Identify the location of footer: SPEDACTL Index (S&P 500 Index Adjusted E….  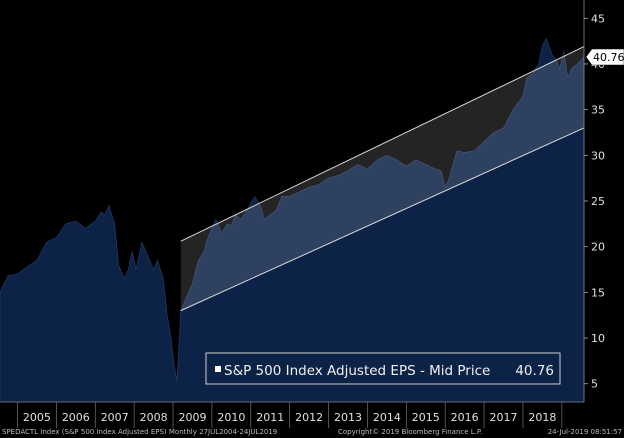
(312, 433).